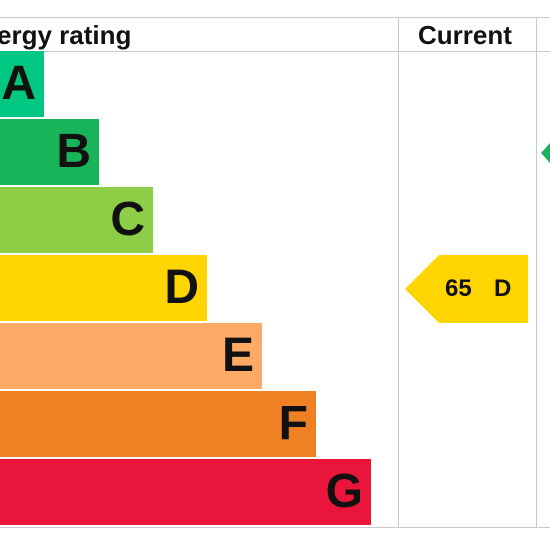 This screenshot has height=550, width=550. Describe the element at coordinates (76, 220) in the screenshot. I see `band-c: C` at that location.